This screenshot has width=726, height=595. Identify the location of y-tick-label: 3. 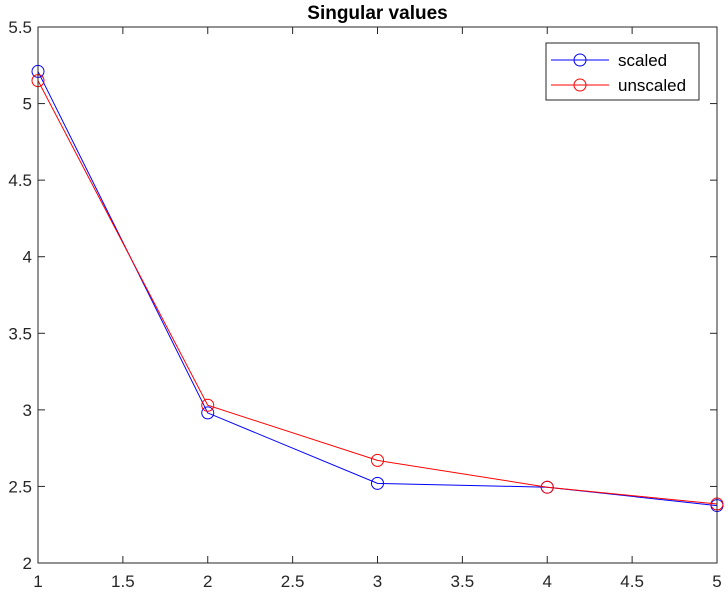
(27, 410).